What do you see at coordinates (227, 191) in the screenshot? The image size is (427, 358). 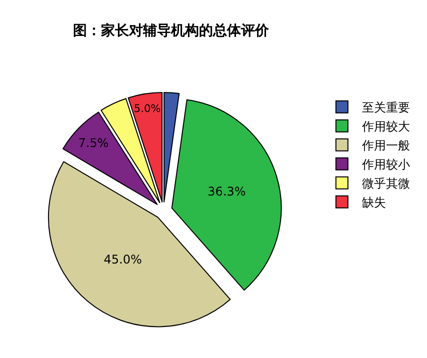 I see `data-label: 36.3%` at bounding box center [227, 191].